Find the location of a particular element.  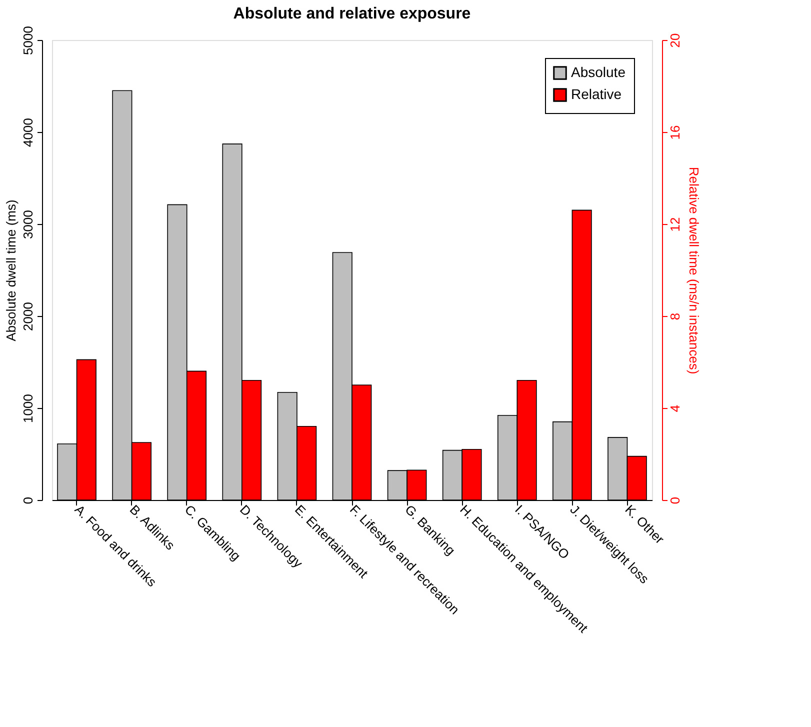

y-tick-label: 3000 is located at coordinates (28, 224).